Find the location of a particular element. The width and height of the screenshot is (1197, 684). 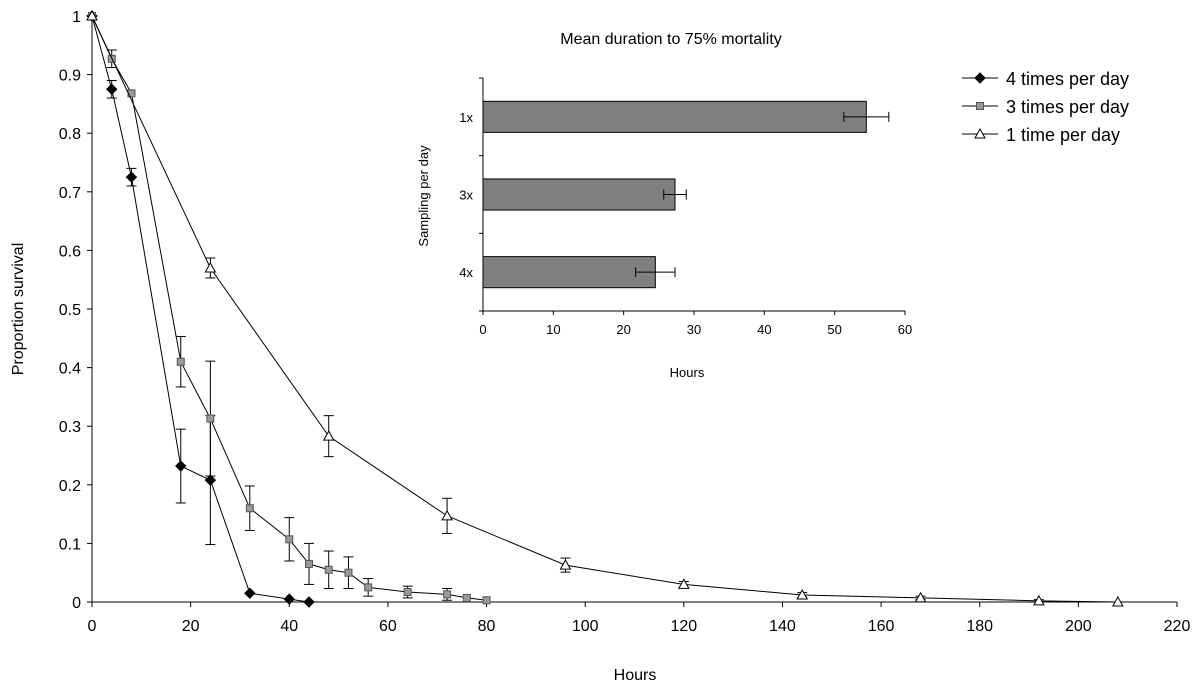

y-tick-label: 0.9 is located at coordinates (70, 76).